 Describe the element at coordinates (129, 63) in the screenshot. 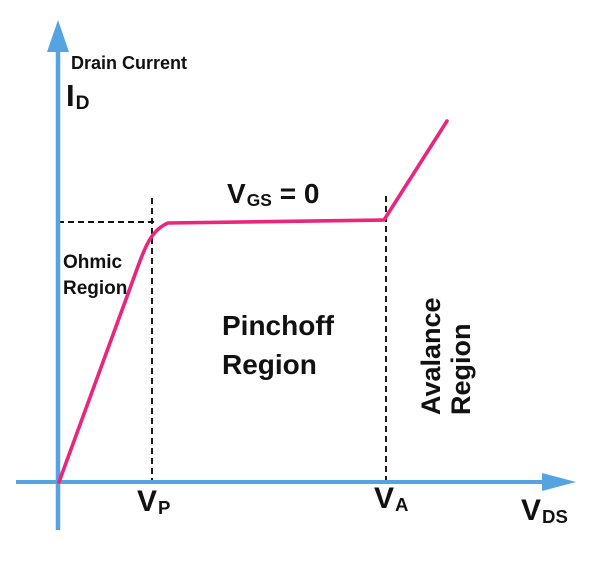

I see `y-axis-title: Drain Current` at that location.